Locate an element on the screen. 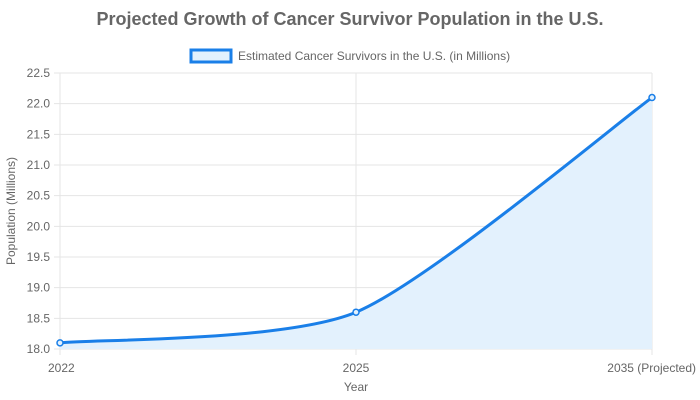 Image resolution: width=700 pixels, height=400 pixels. y-tick-label: 19.0 is located at coordinates (39, 288).